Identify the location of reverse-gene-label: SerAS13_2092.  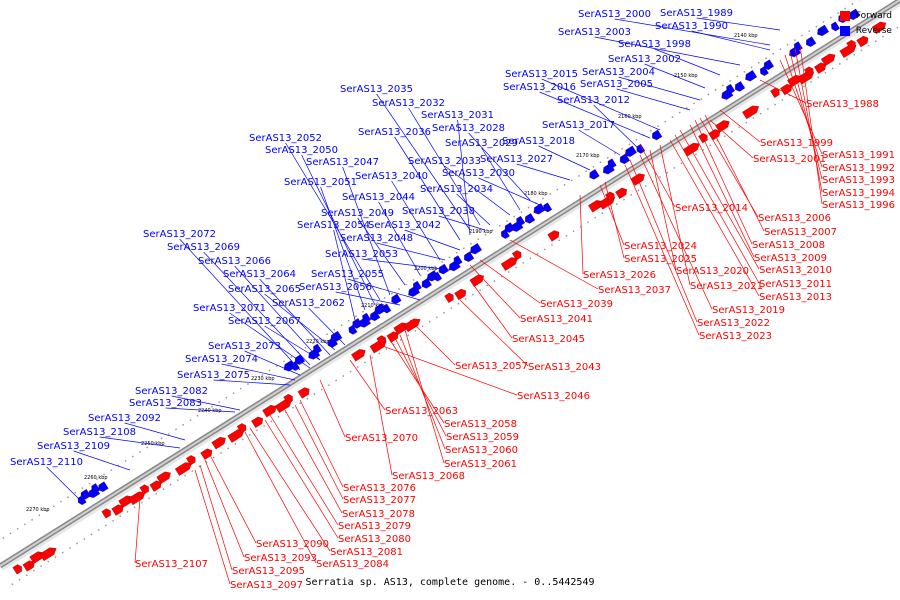
(124, 418).